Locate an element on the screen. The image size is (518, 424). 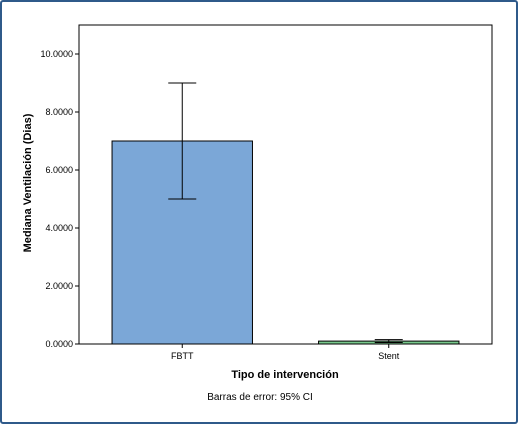
y-tick-label: 8.0000 is located at coordinates (59, 112).